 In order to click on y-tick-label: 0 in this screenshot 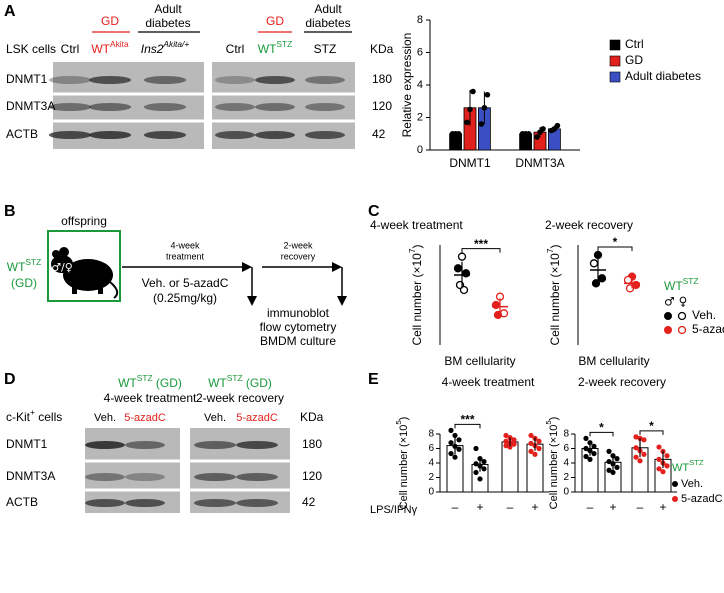, I will do `click(566, 492)`.